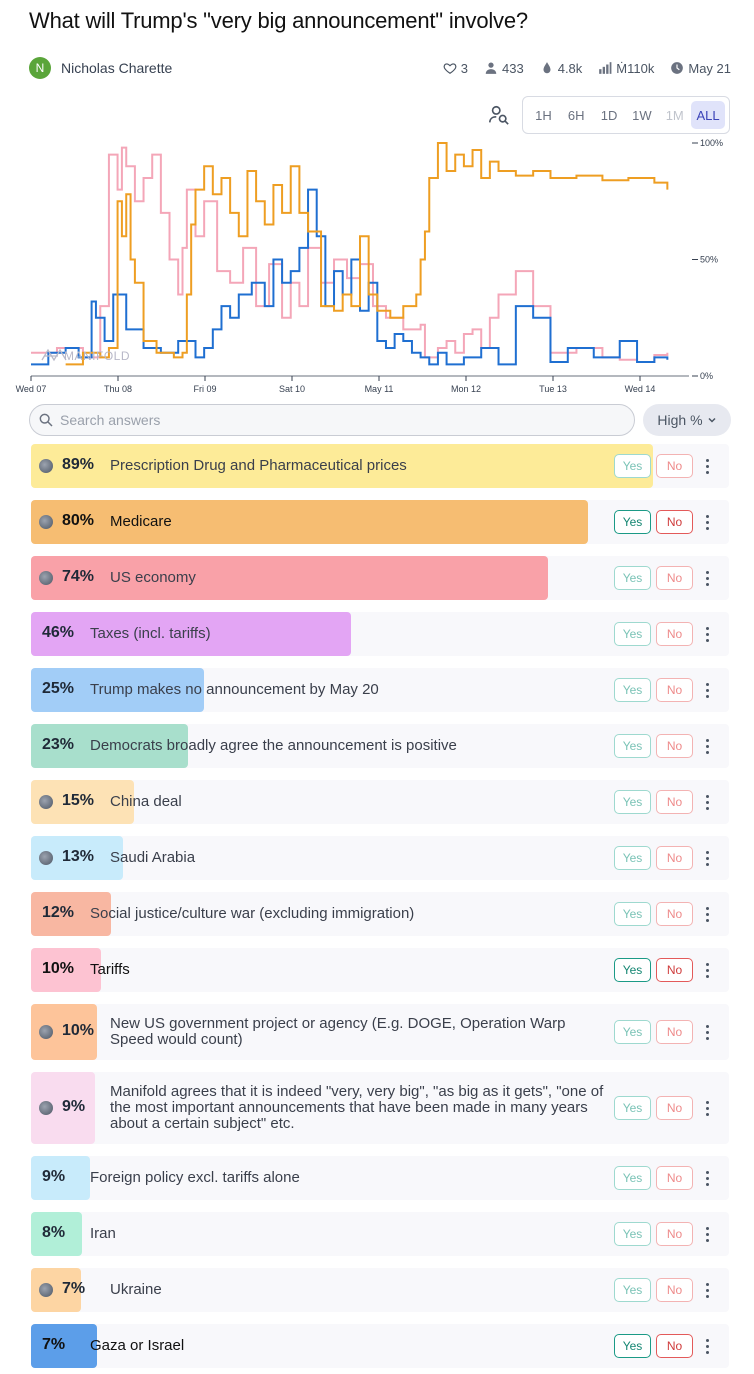 The height and width of the screenshot is (1374, 754). Describe the element at coordinates (712, 420) in the screenshot. I see `chevron-down-icon` at that location.